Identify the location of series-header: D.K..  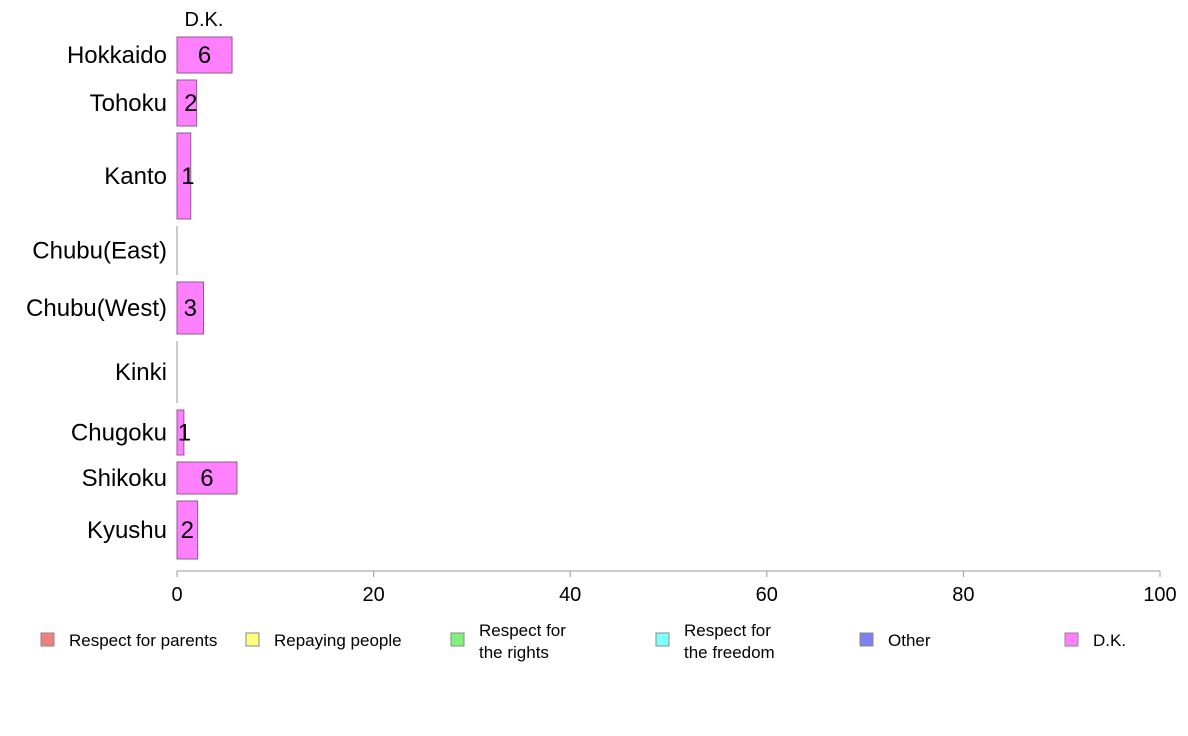
(204, 20).